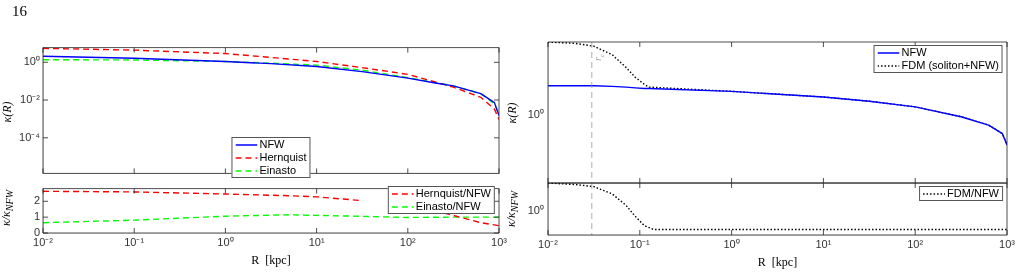 Image resolution: width=1021 pixels, height=278 pixels. What do you see at coordinates (36, 216) in the screenshot?
I see `y-tick-label: 1` at bounding box center [36, 216].